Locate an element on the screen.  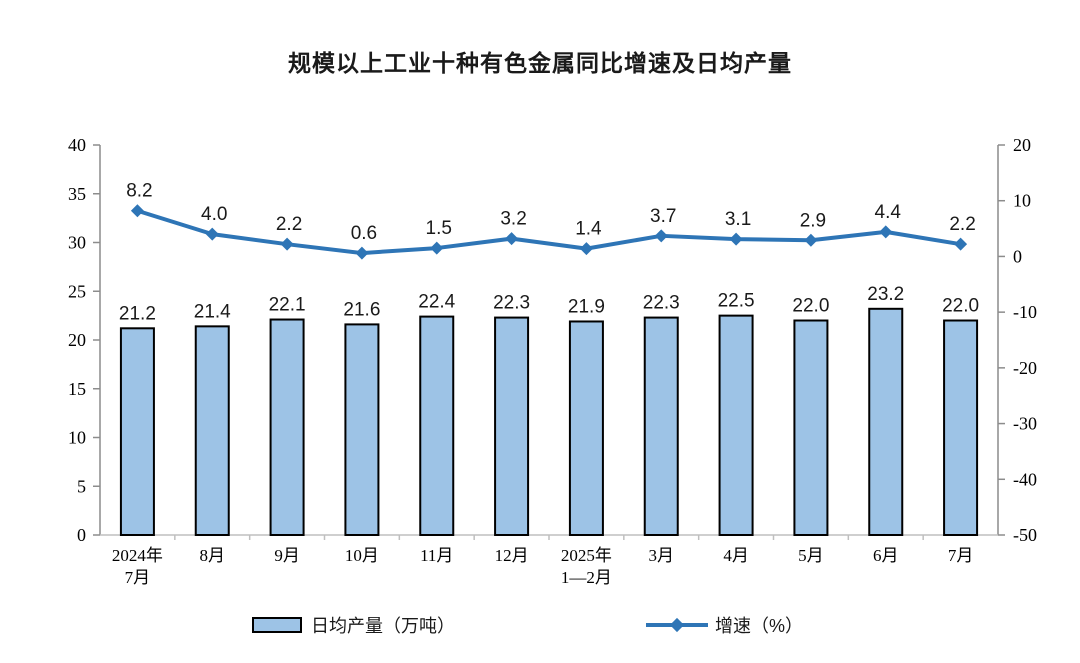
left-axis-tick-label: 10 is located at coordinates (77, 438).